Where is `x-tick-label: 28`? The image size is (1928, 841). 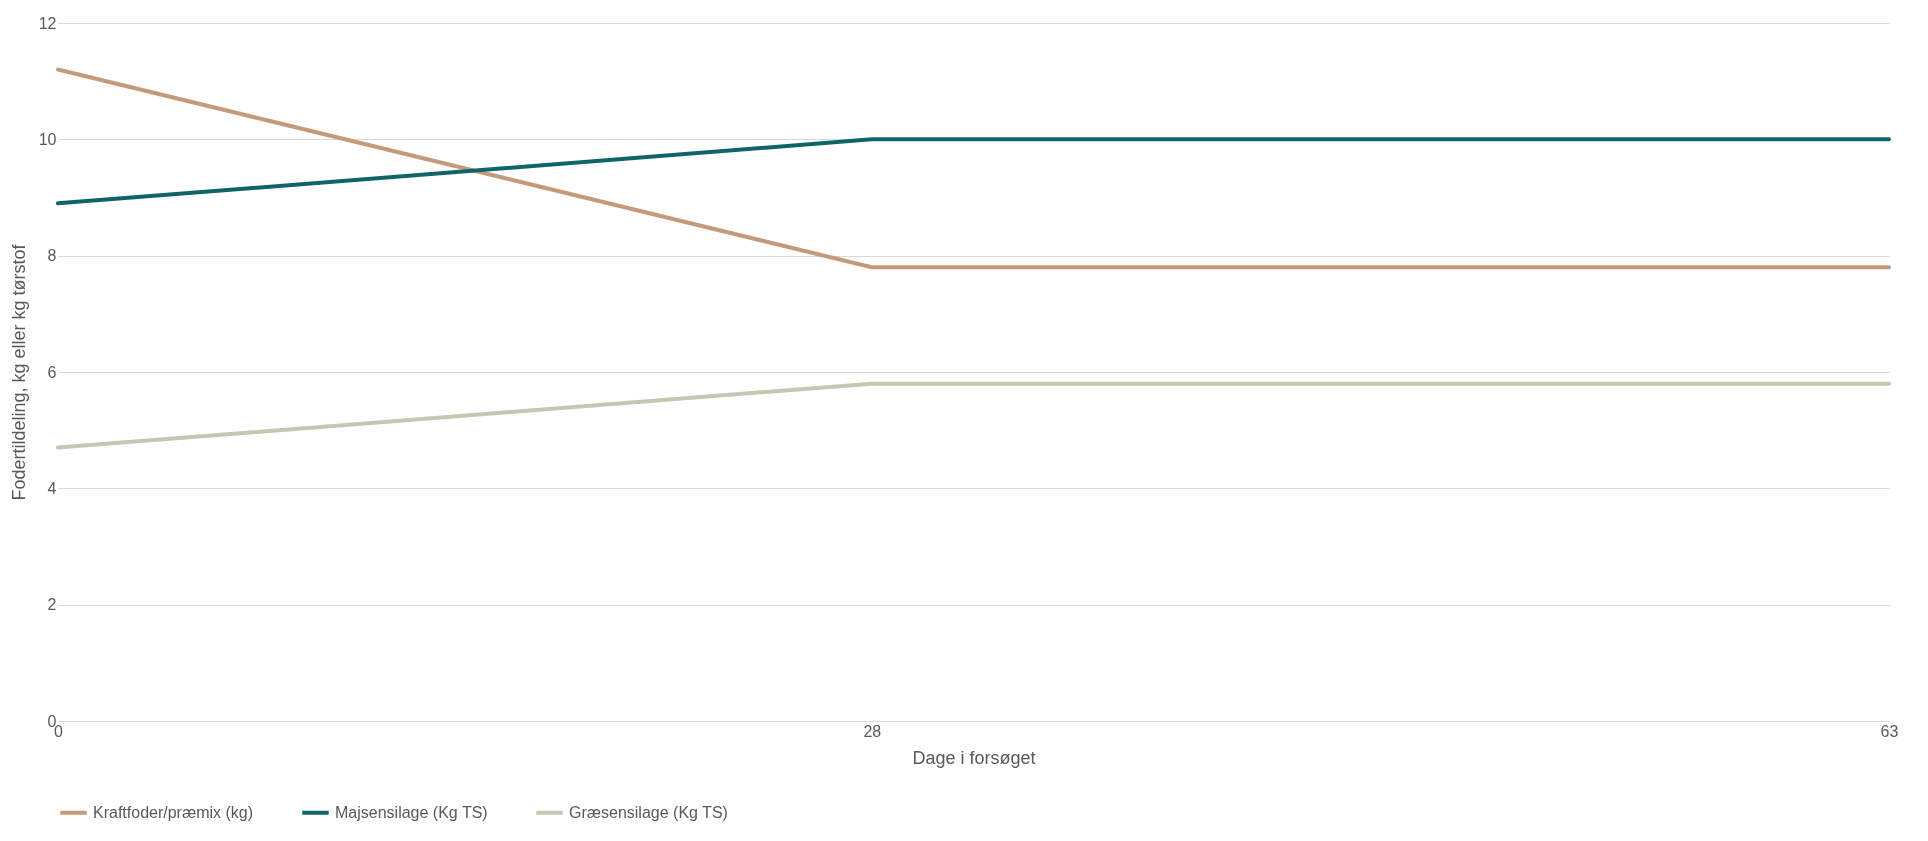 x-tick-label: 28 is located at coordinates (872, 731).